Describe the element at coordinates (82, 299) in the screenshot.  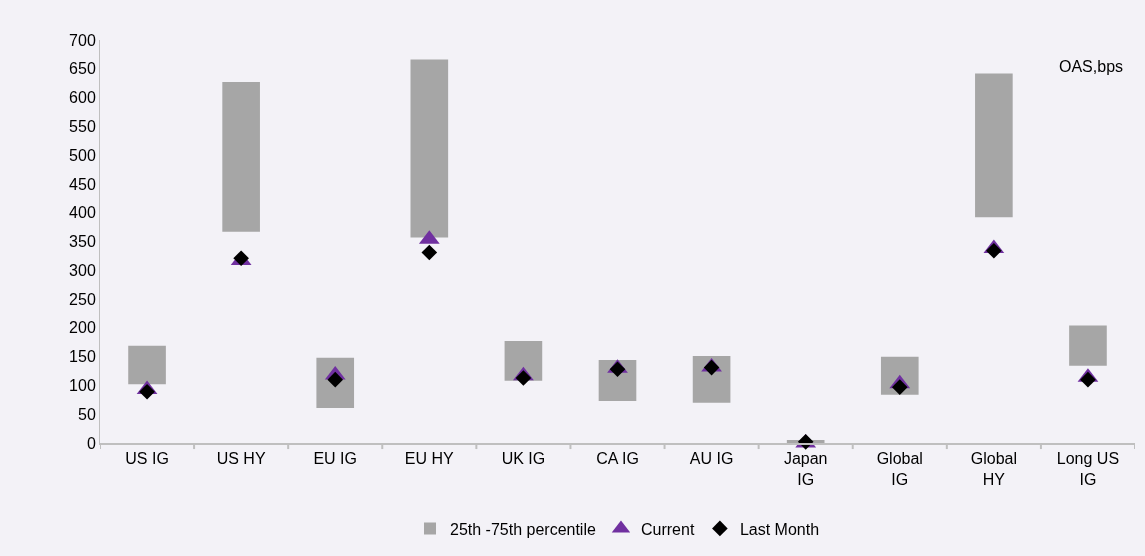
I see `y-tick-label: 250` at that location.